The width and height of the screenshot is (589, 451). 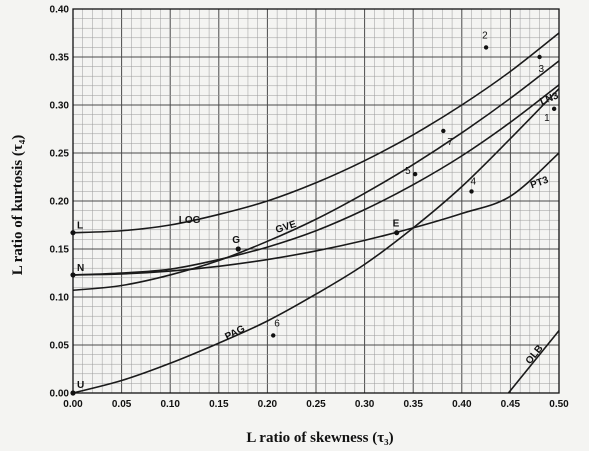 What do you see at coordinates (277, 323) in the screenshot?
I see `sample-point-label: 6` at bounding box center [277, 323].